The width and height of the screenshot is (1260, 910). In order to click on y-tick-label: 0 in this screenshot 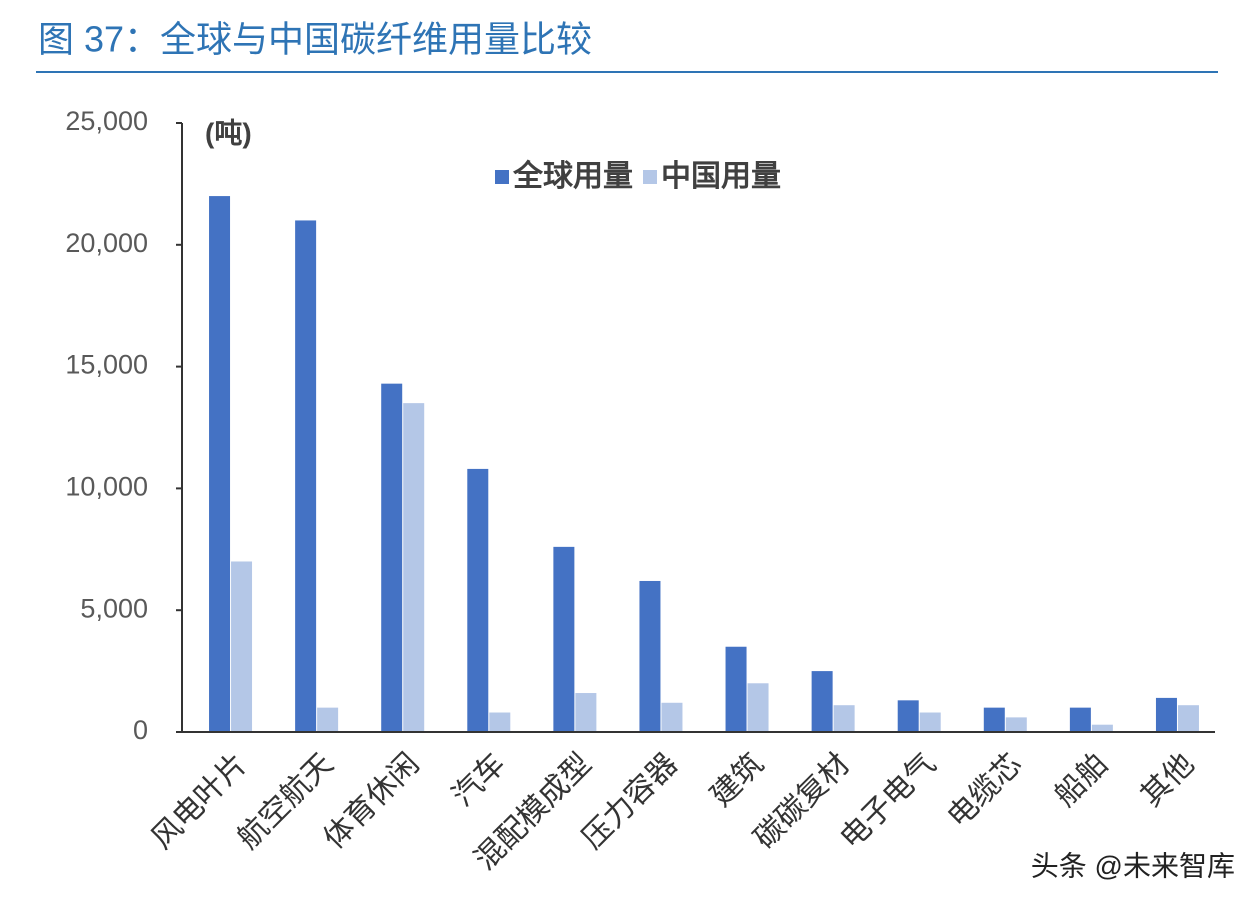, I will do `click(140, 730)`.